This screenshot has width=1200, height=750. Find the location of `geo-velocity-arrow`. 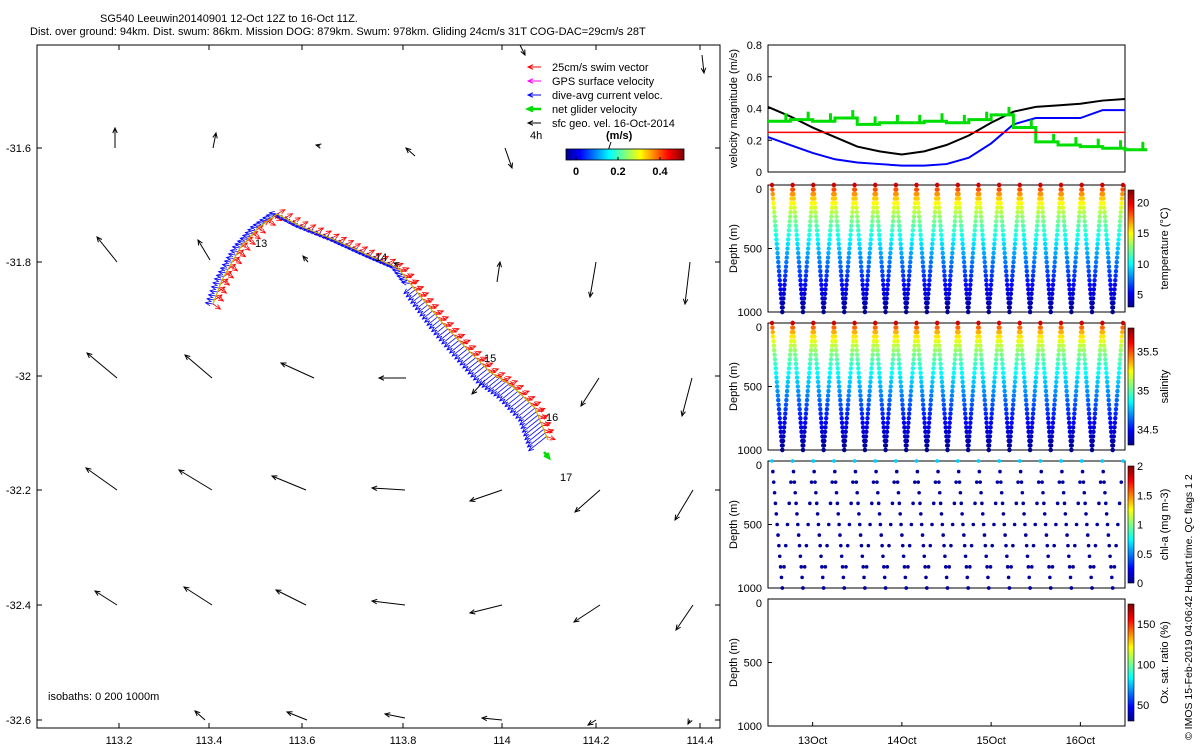

geo-velocity-arrow is located at coordinates (587, 501).